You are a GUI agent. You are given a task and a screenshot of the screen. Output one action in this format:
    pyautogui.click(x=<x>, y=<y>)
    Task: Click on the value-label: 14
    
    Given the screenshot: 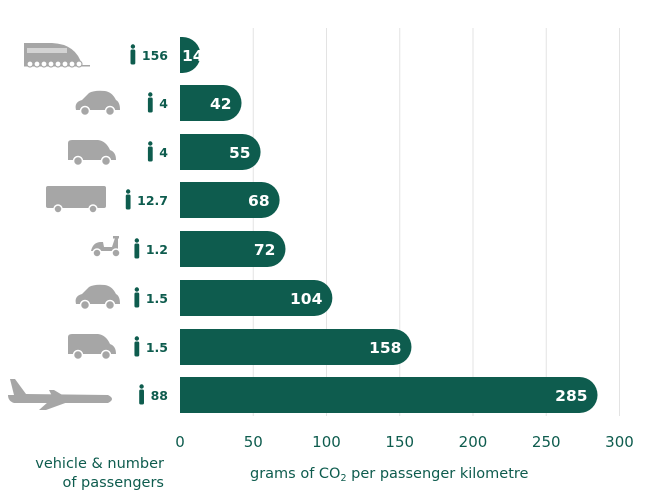 What is the action you would take?
    pyautogui.click(x=193, y=56)
    